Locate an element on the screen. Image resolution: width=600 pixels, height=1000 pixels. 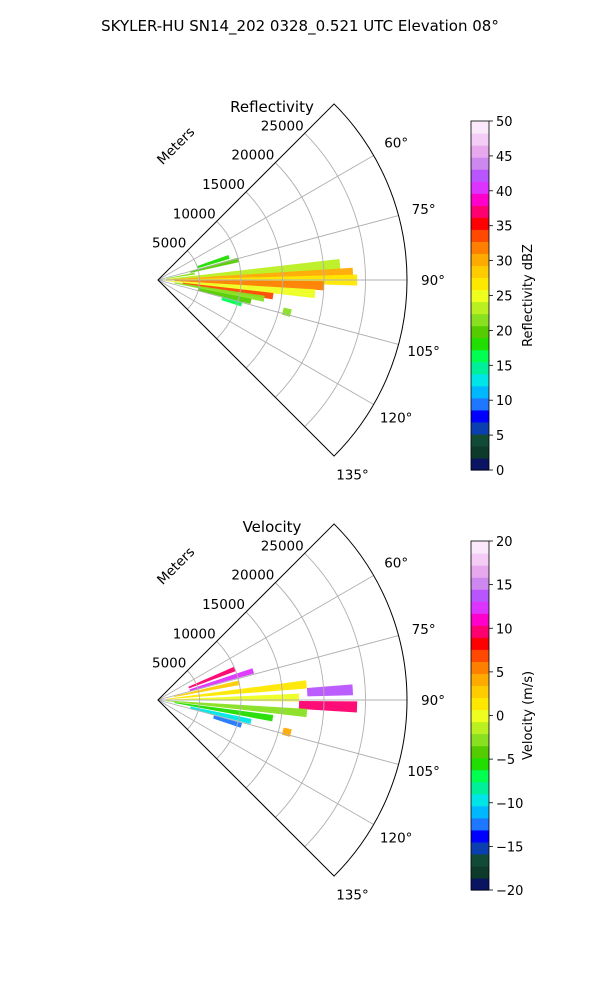
colorbar-tick-label: 50 is located at coordinates (504, 122).